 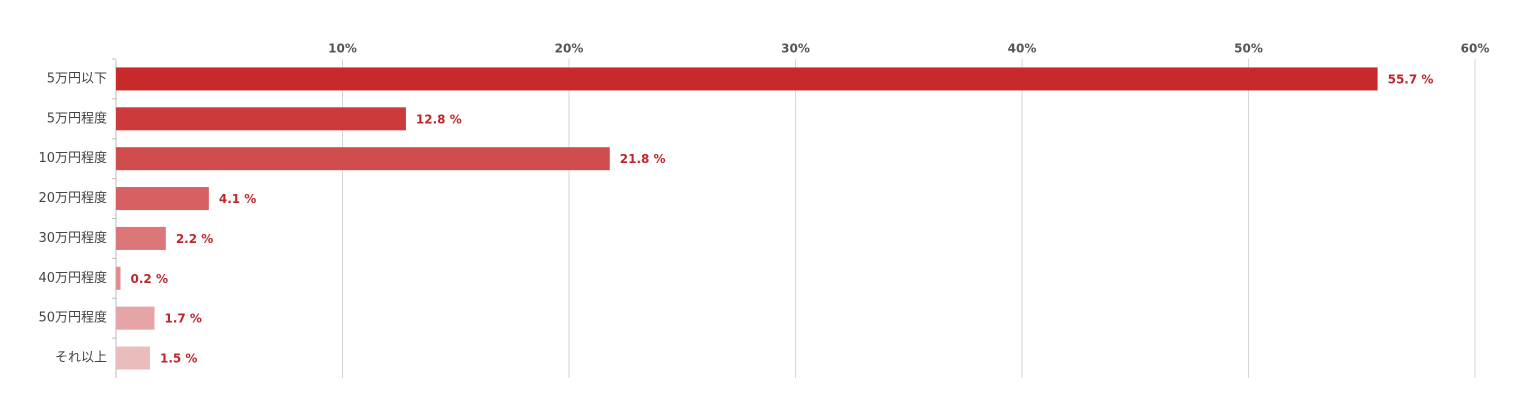 I want to click on value-label: 2.2 %, so click(x=194, y=239).